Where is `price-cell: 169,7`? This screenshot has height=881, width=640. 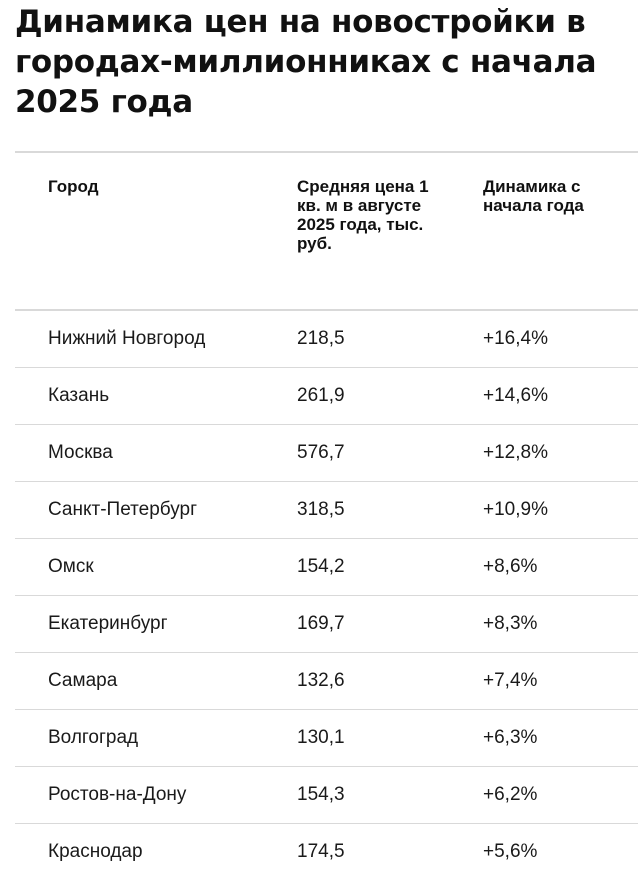
price-cell: 169,7 is located at coordinates (321, 623).